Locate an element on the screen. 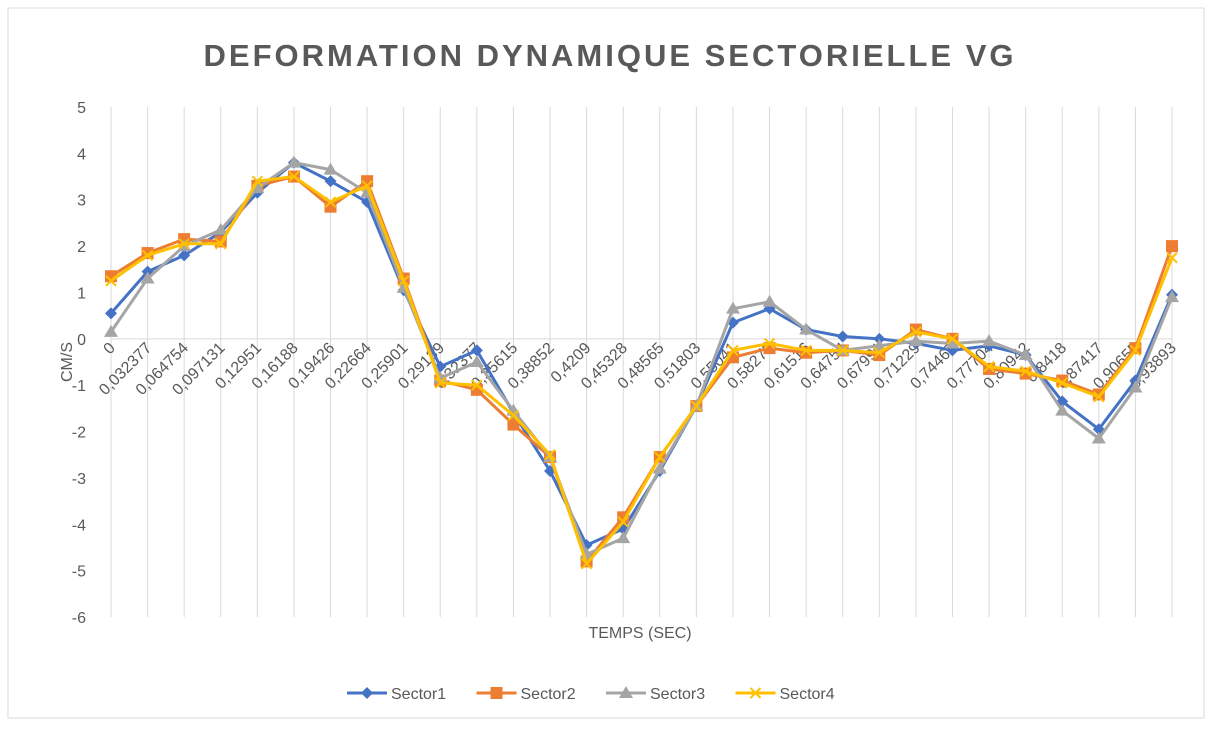  legend-label: Sector2 is located at coordinates (548, 694).